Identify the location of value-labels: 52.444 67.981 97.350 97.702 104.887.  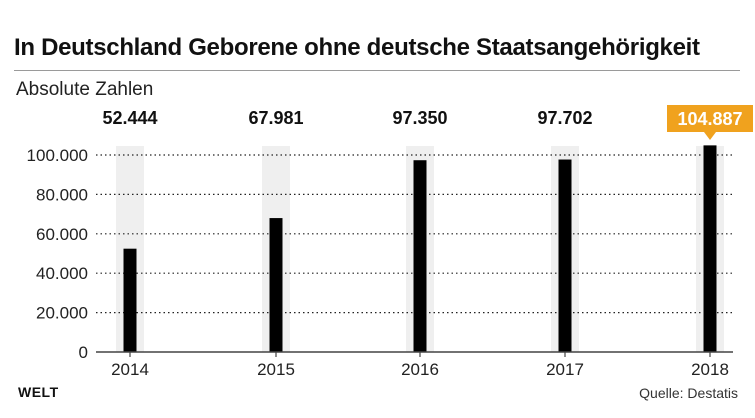
(427, 122).